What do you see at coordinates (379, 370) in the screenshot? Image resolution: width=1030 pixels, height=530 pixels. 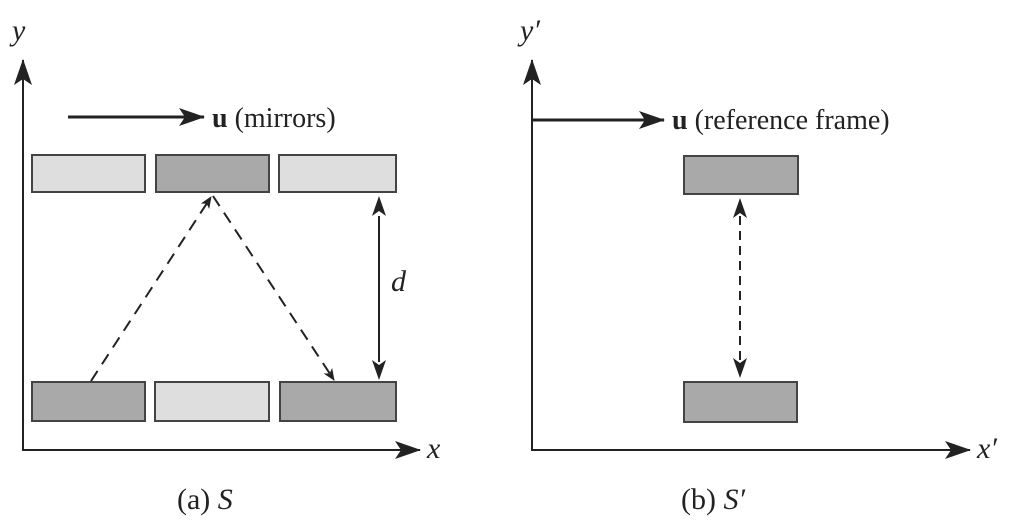 I see `distance-arrowhead-bottom-a` at bounding box center [379, 370].